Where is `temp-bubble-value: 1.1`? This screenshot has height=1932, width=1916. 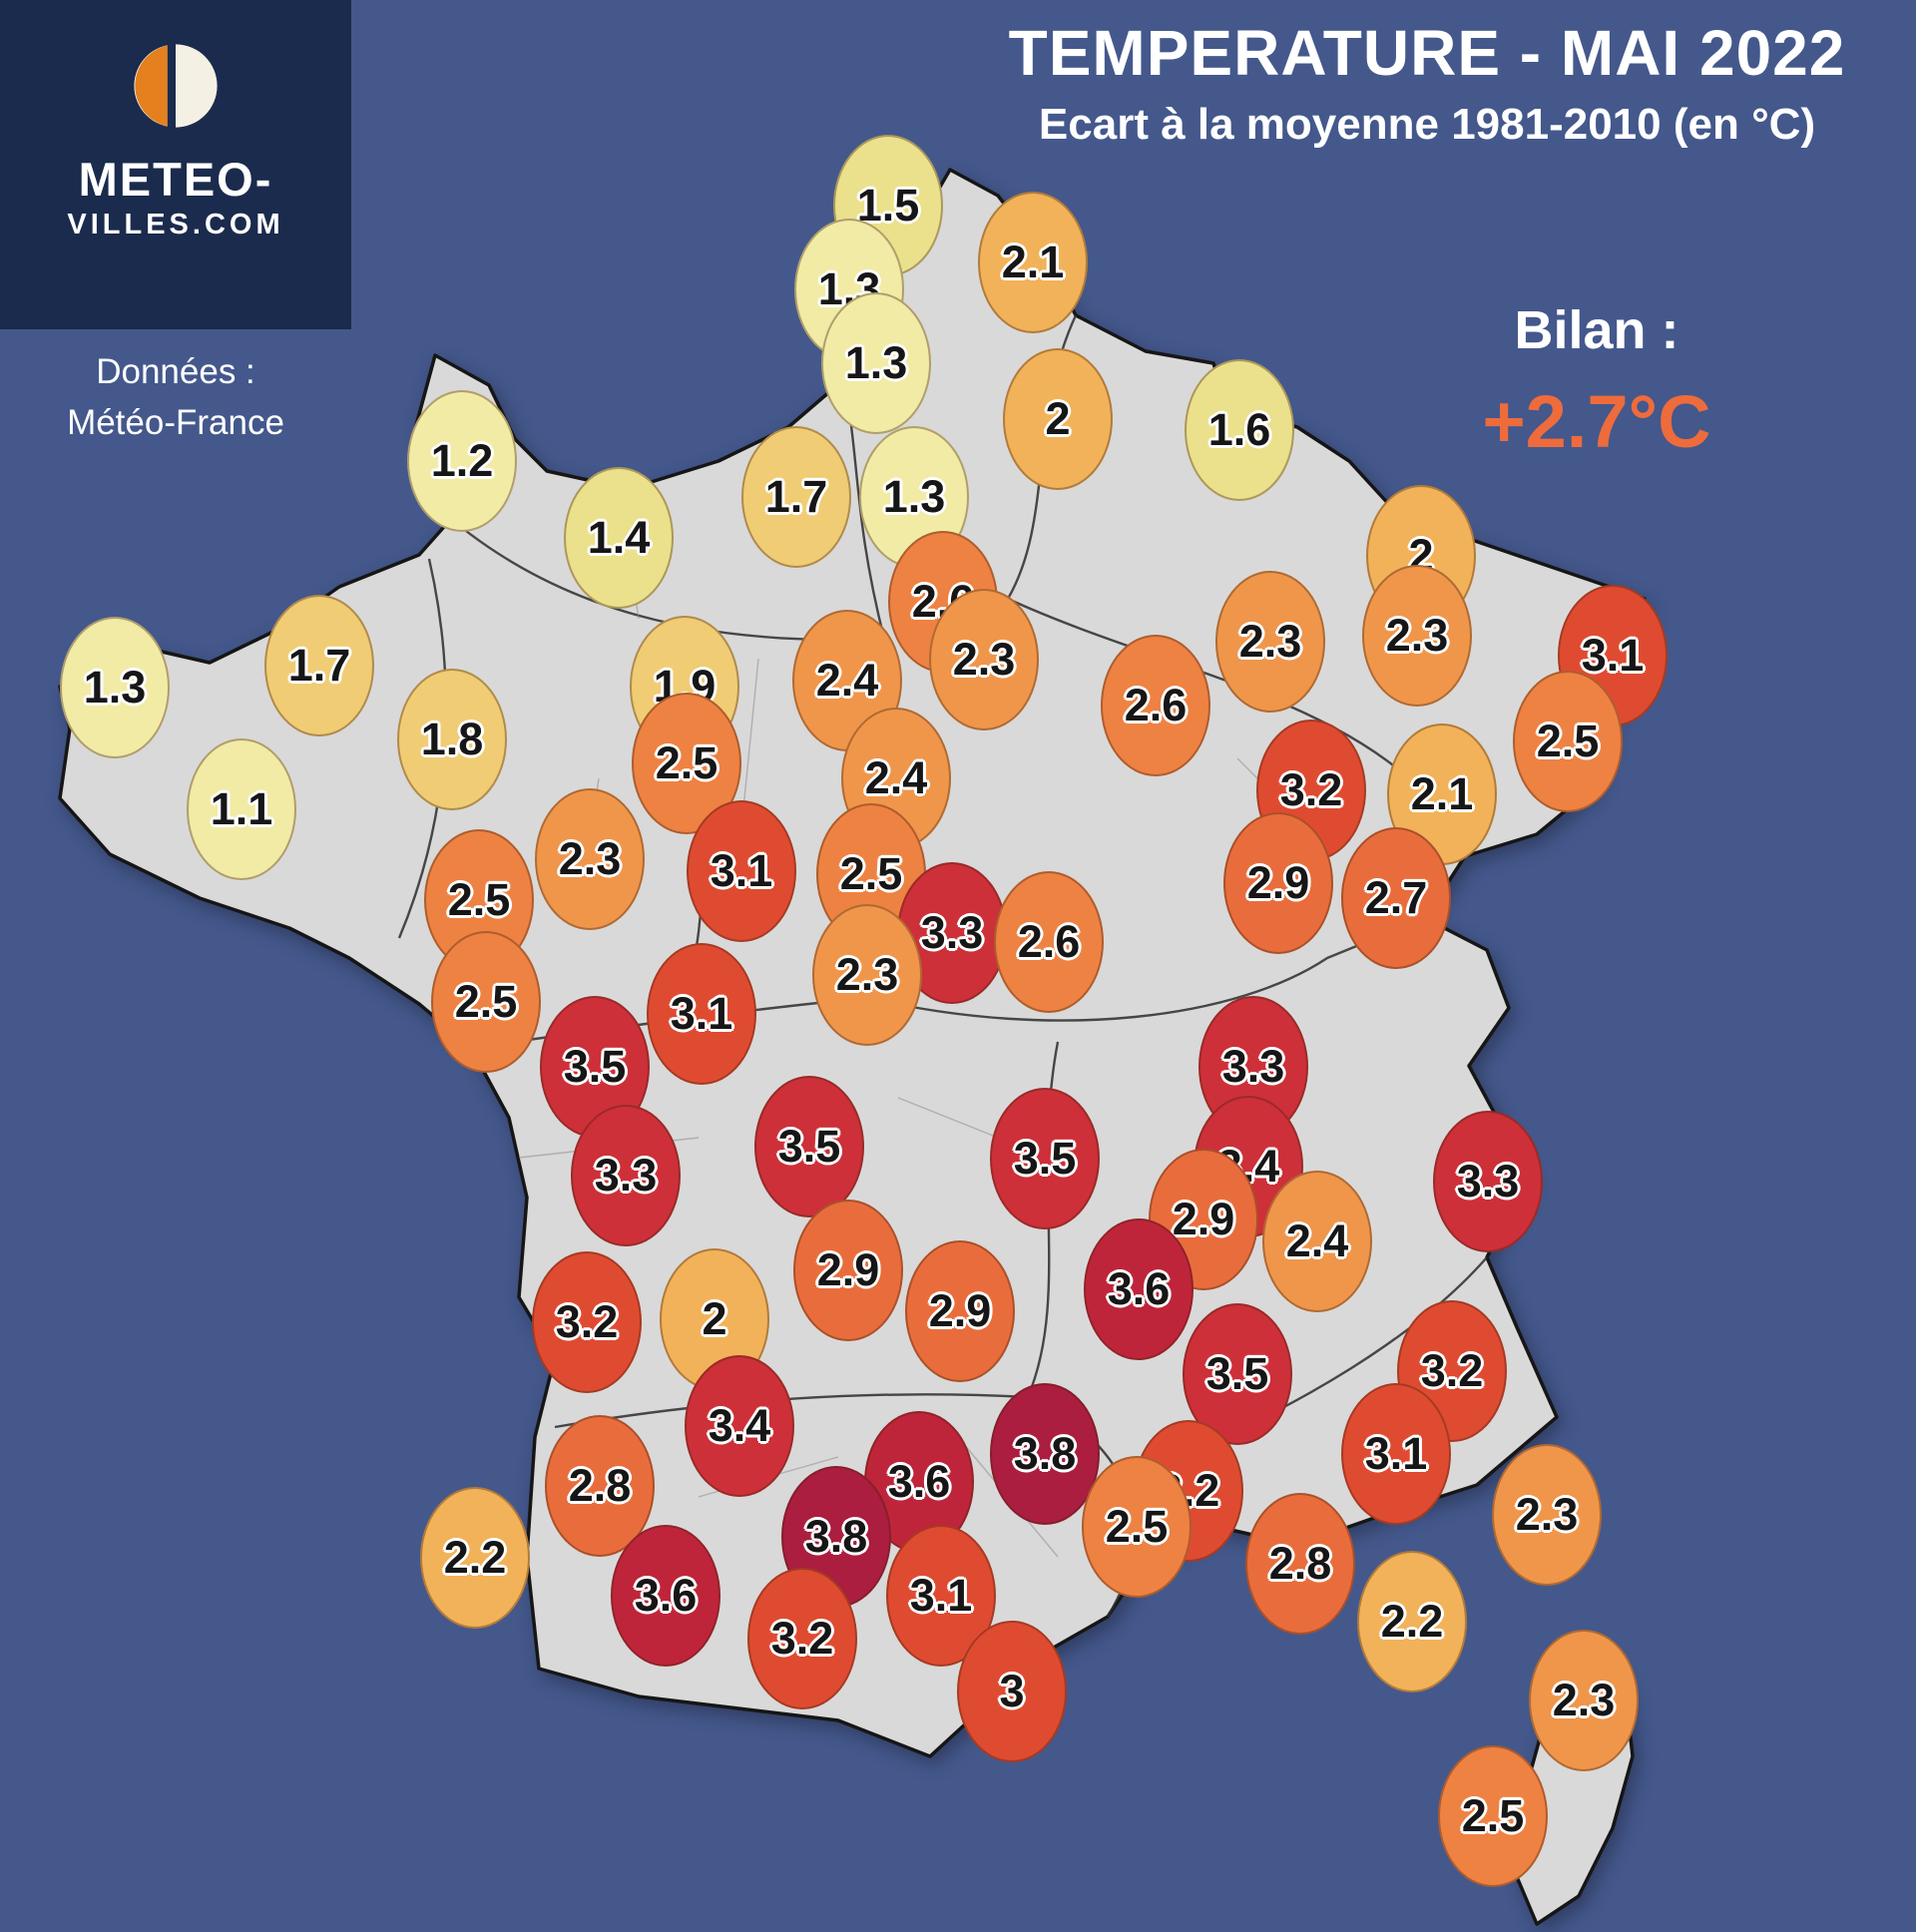 temp-bubble-value: 1.1 is located at coordinates (241, 808).